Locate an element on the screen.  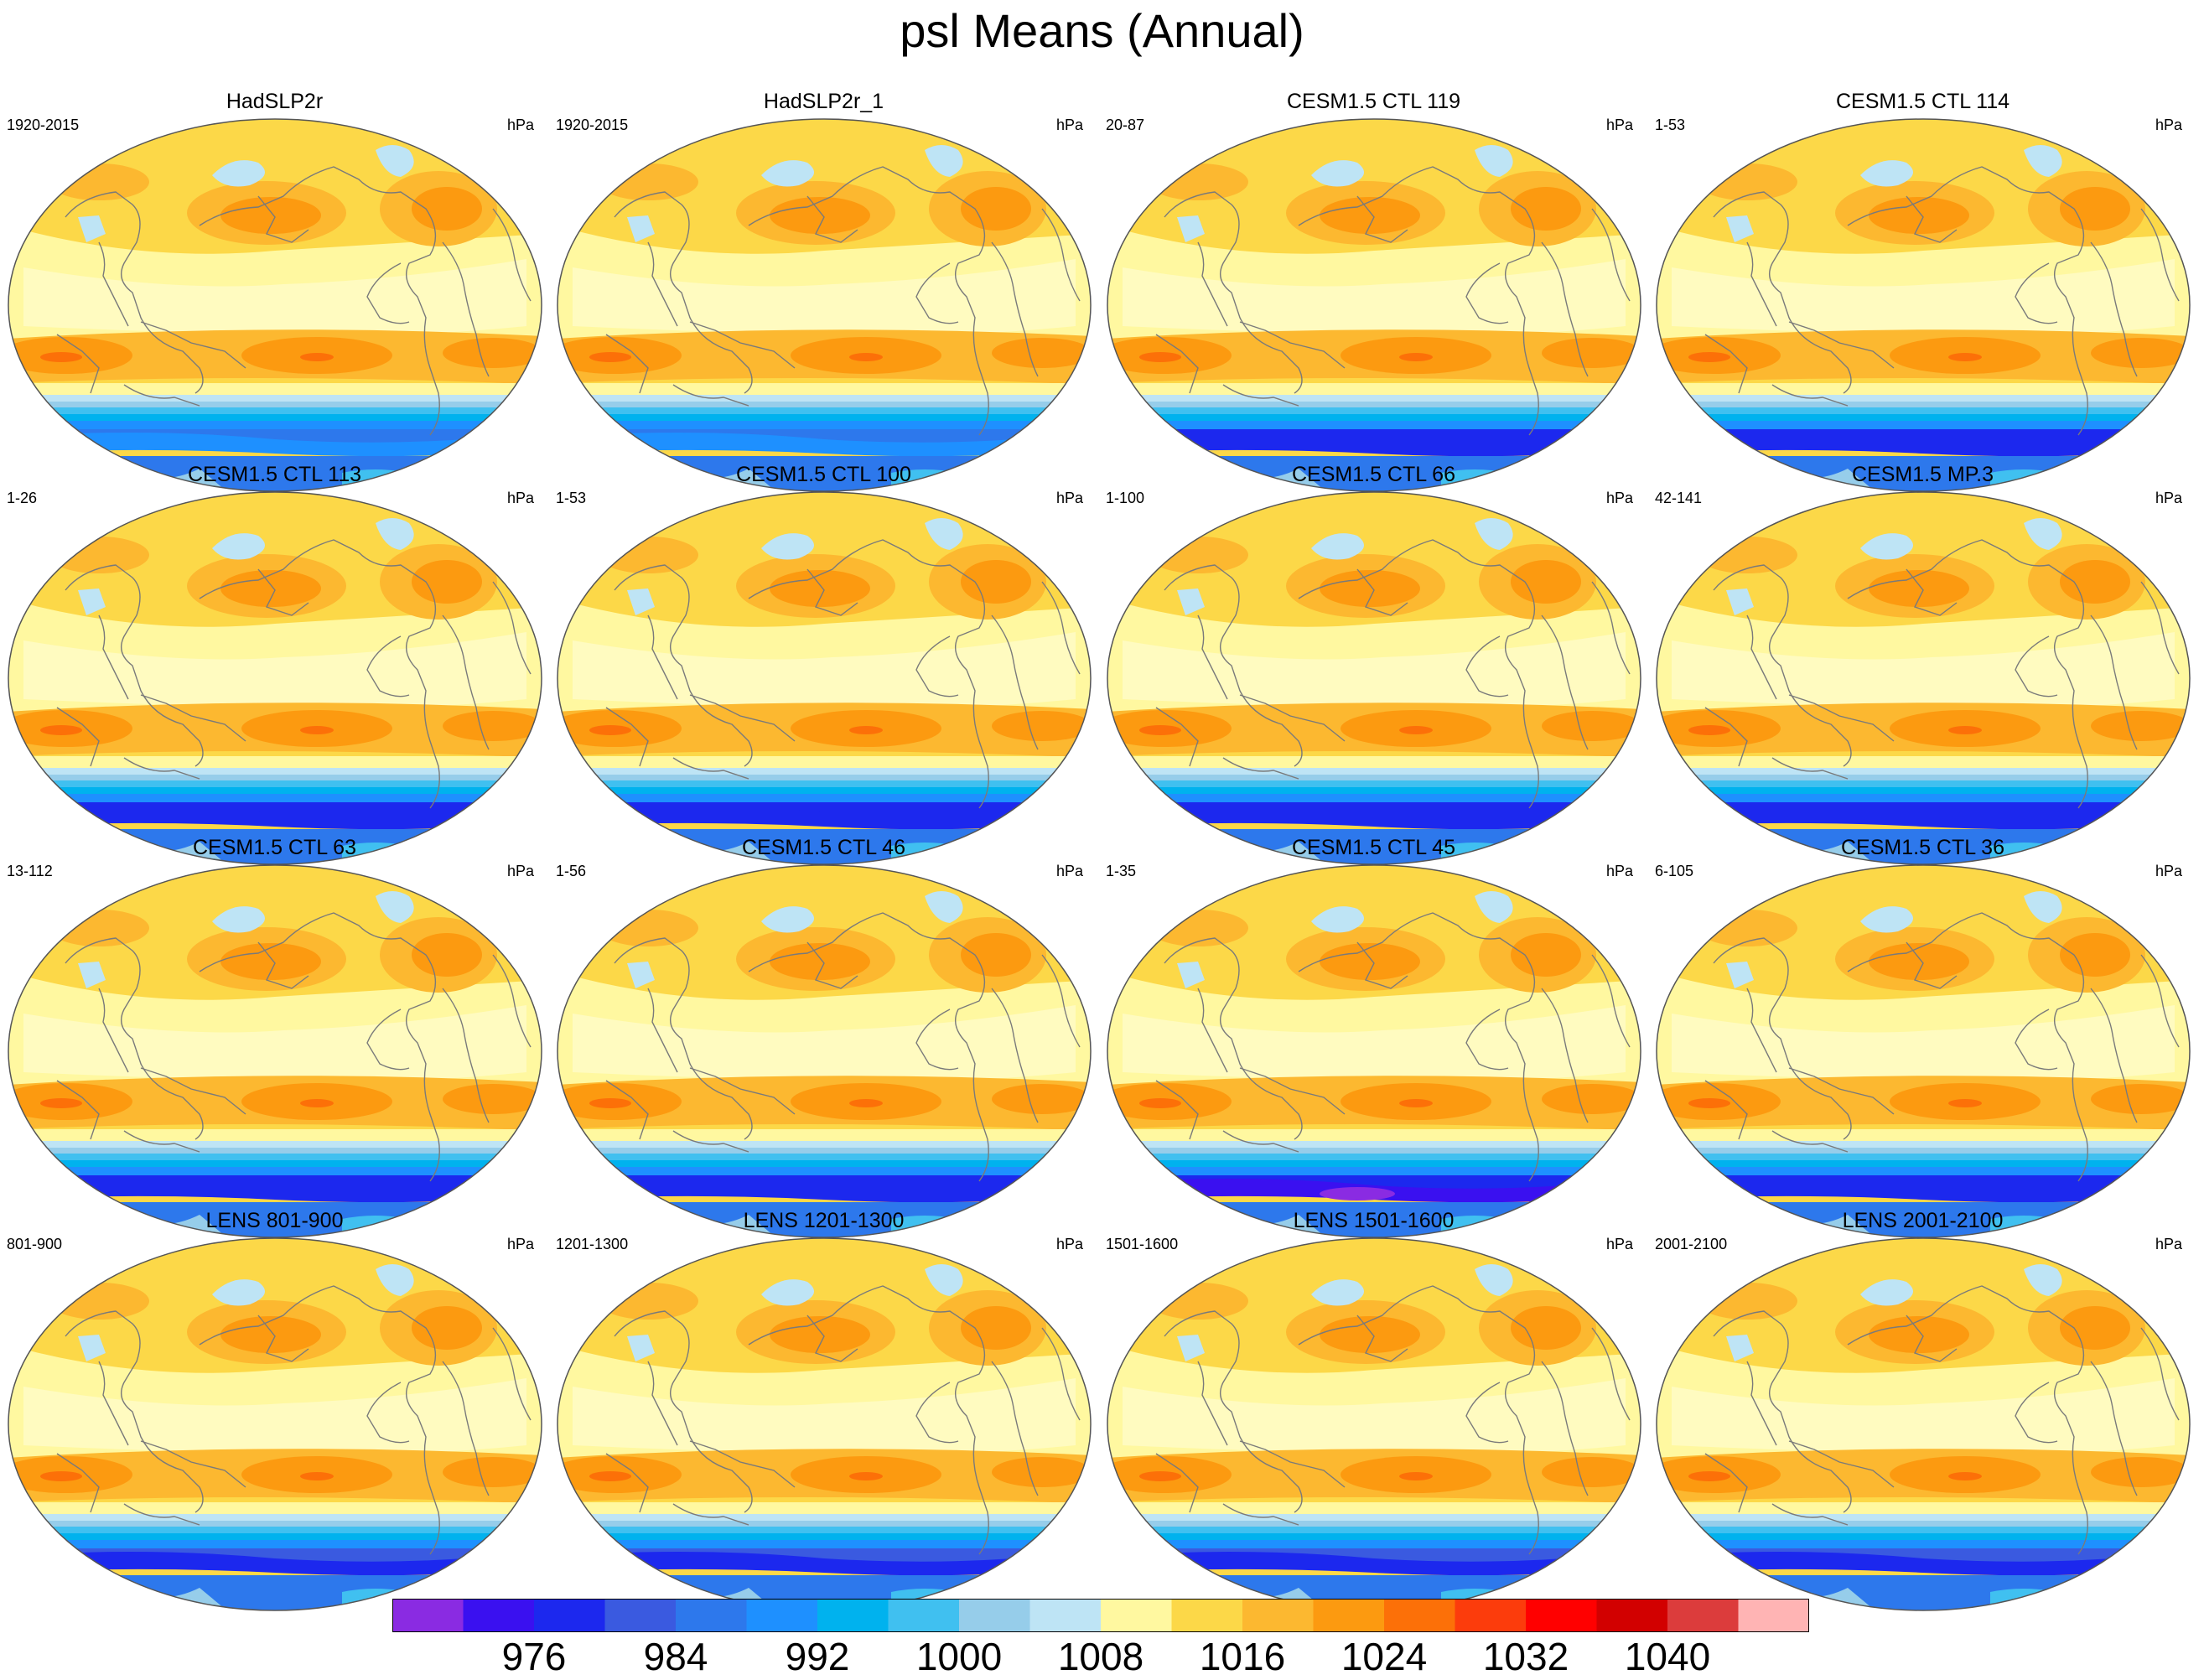
panel-title: HadSLP2r is located at coordinates (275, 101).